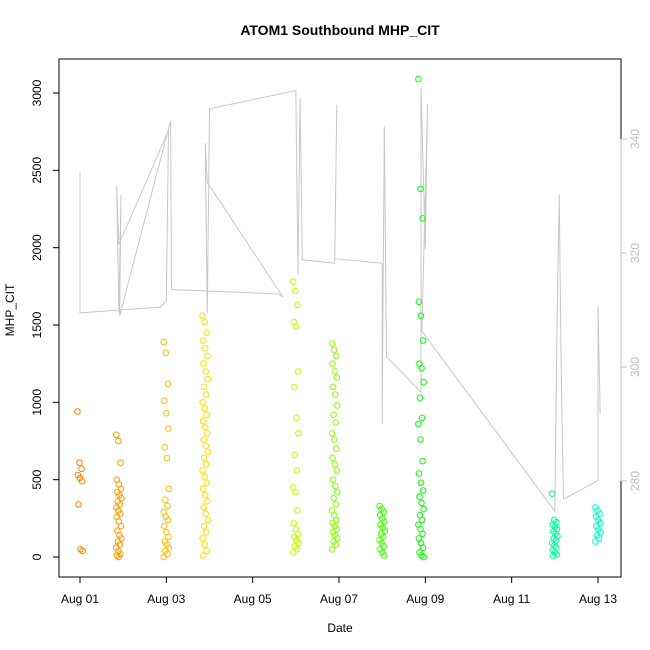  What do you see at coordinates (631, 310) in the screenshot?
I see `right-axis: 280 300 320 340` at bounding box center [631, 310].